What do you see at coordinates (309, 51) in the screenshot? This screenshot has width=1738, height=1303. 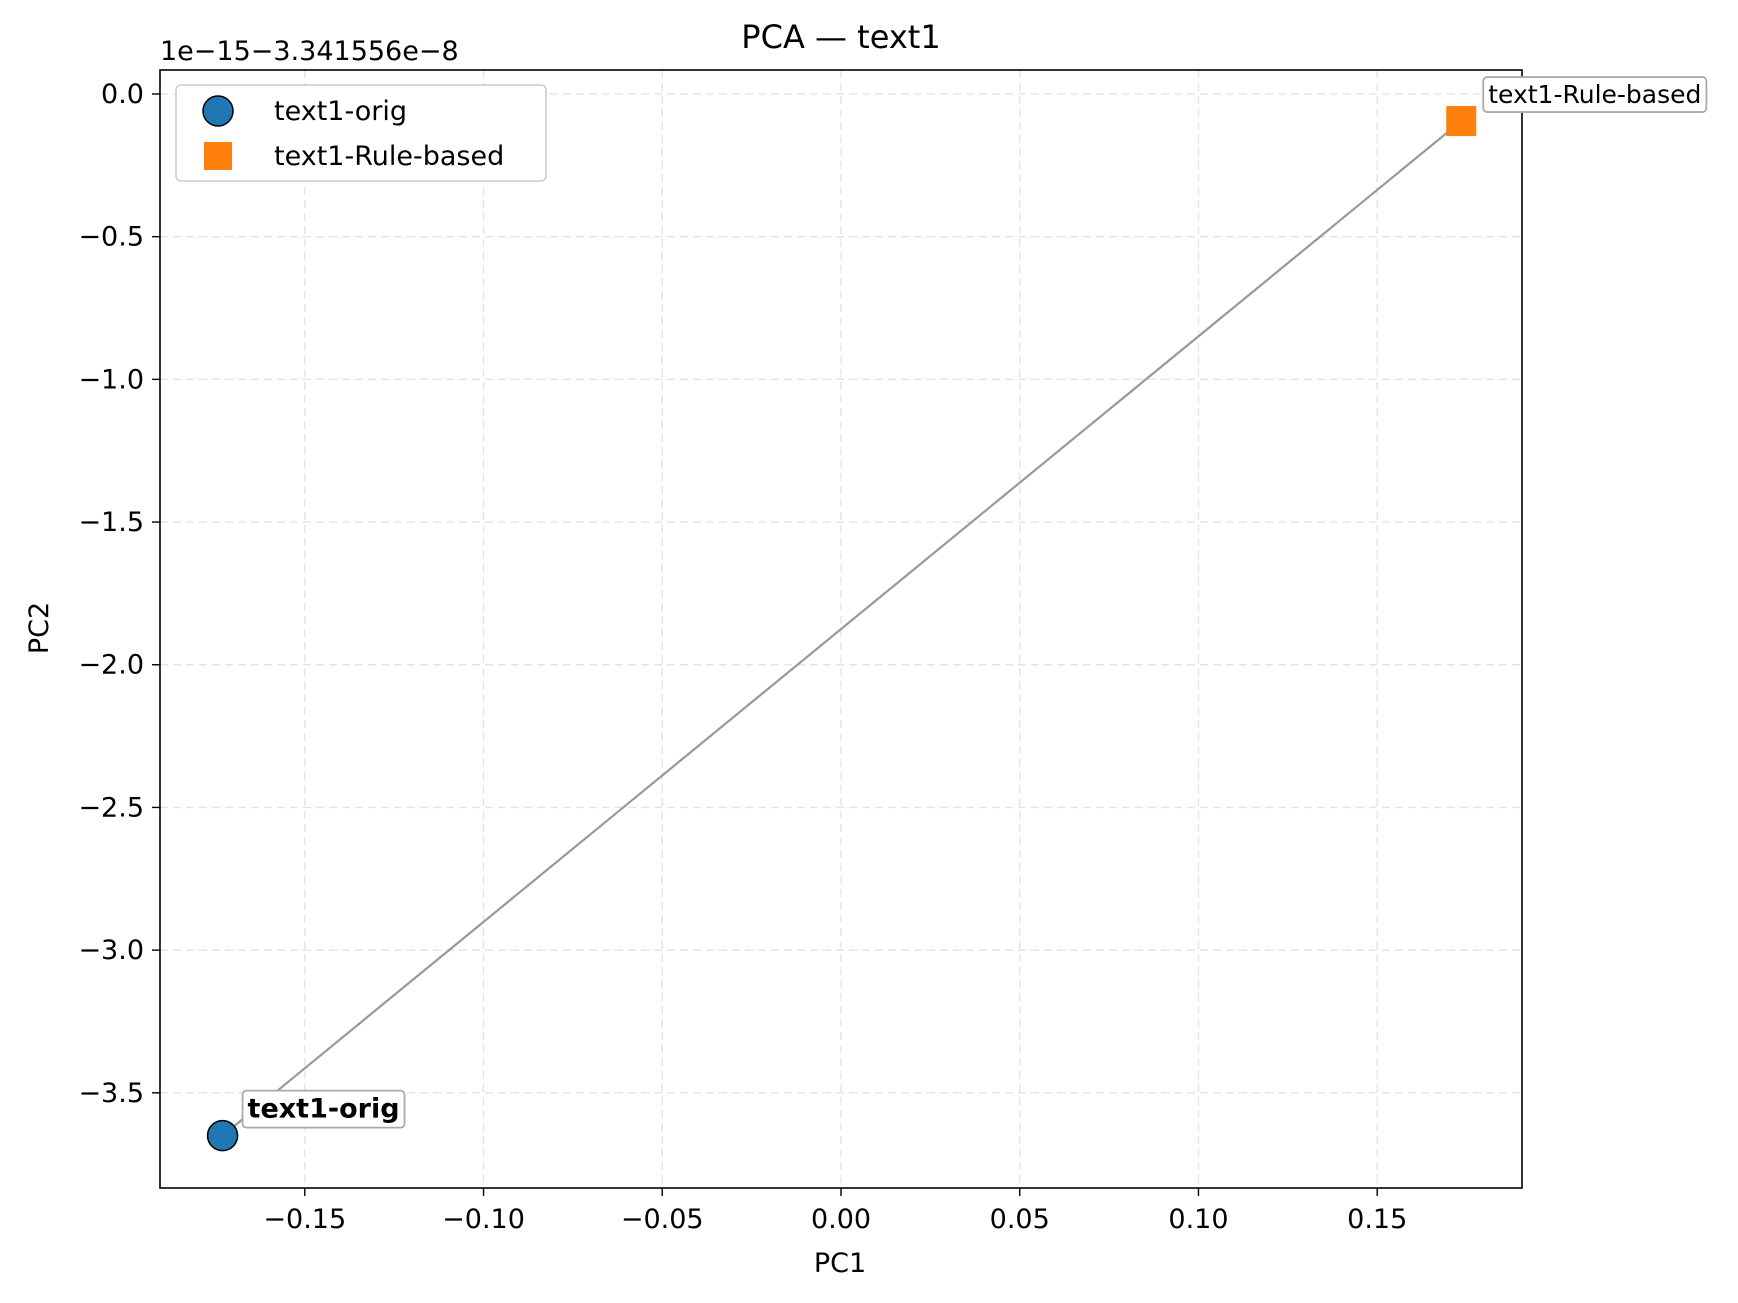 I see `y-axis-offset-label: 1e−15−3.341556e−8` at bounding box center [309, 51].